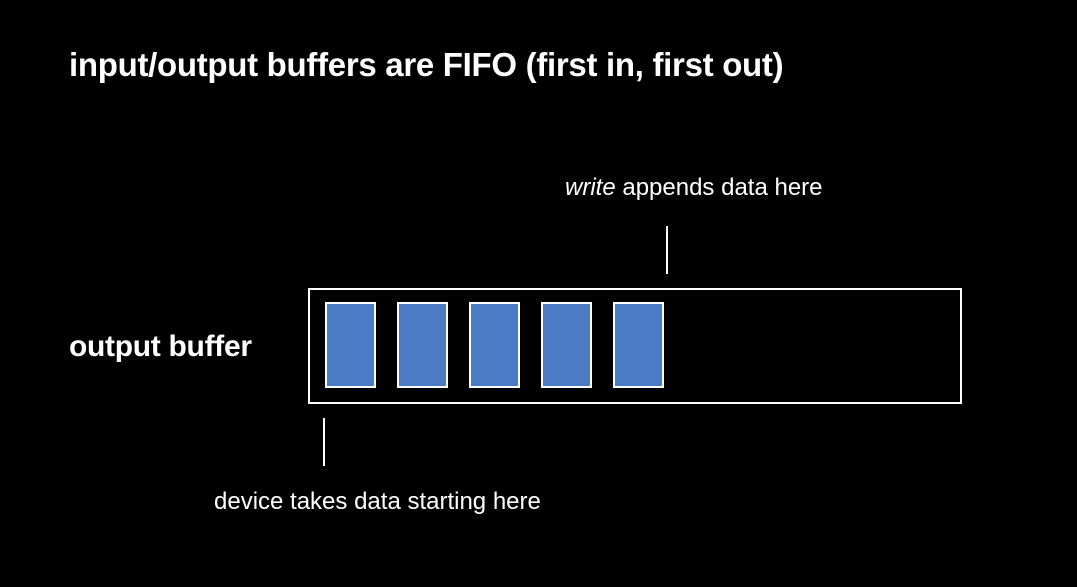  Describe the element at coordinates (719, 187) in the screenshot. I see `write-annotation-text: appends data here` at that location.